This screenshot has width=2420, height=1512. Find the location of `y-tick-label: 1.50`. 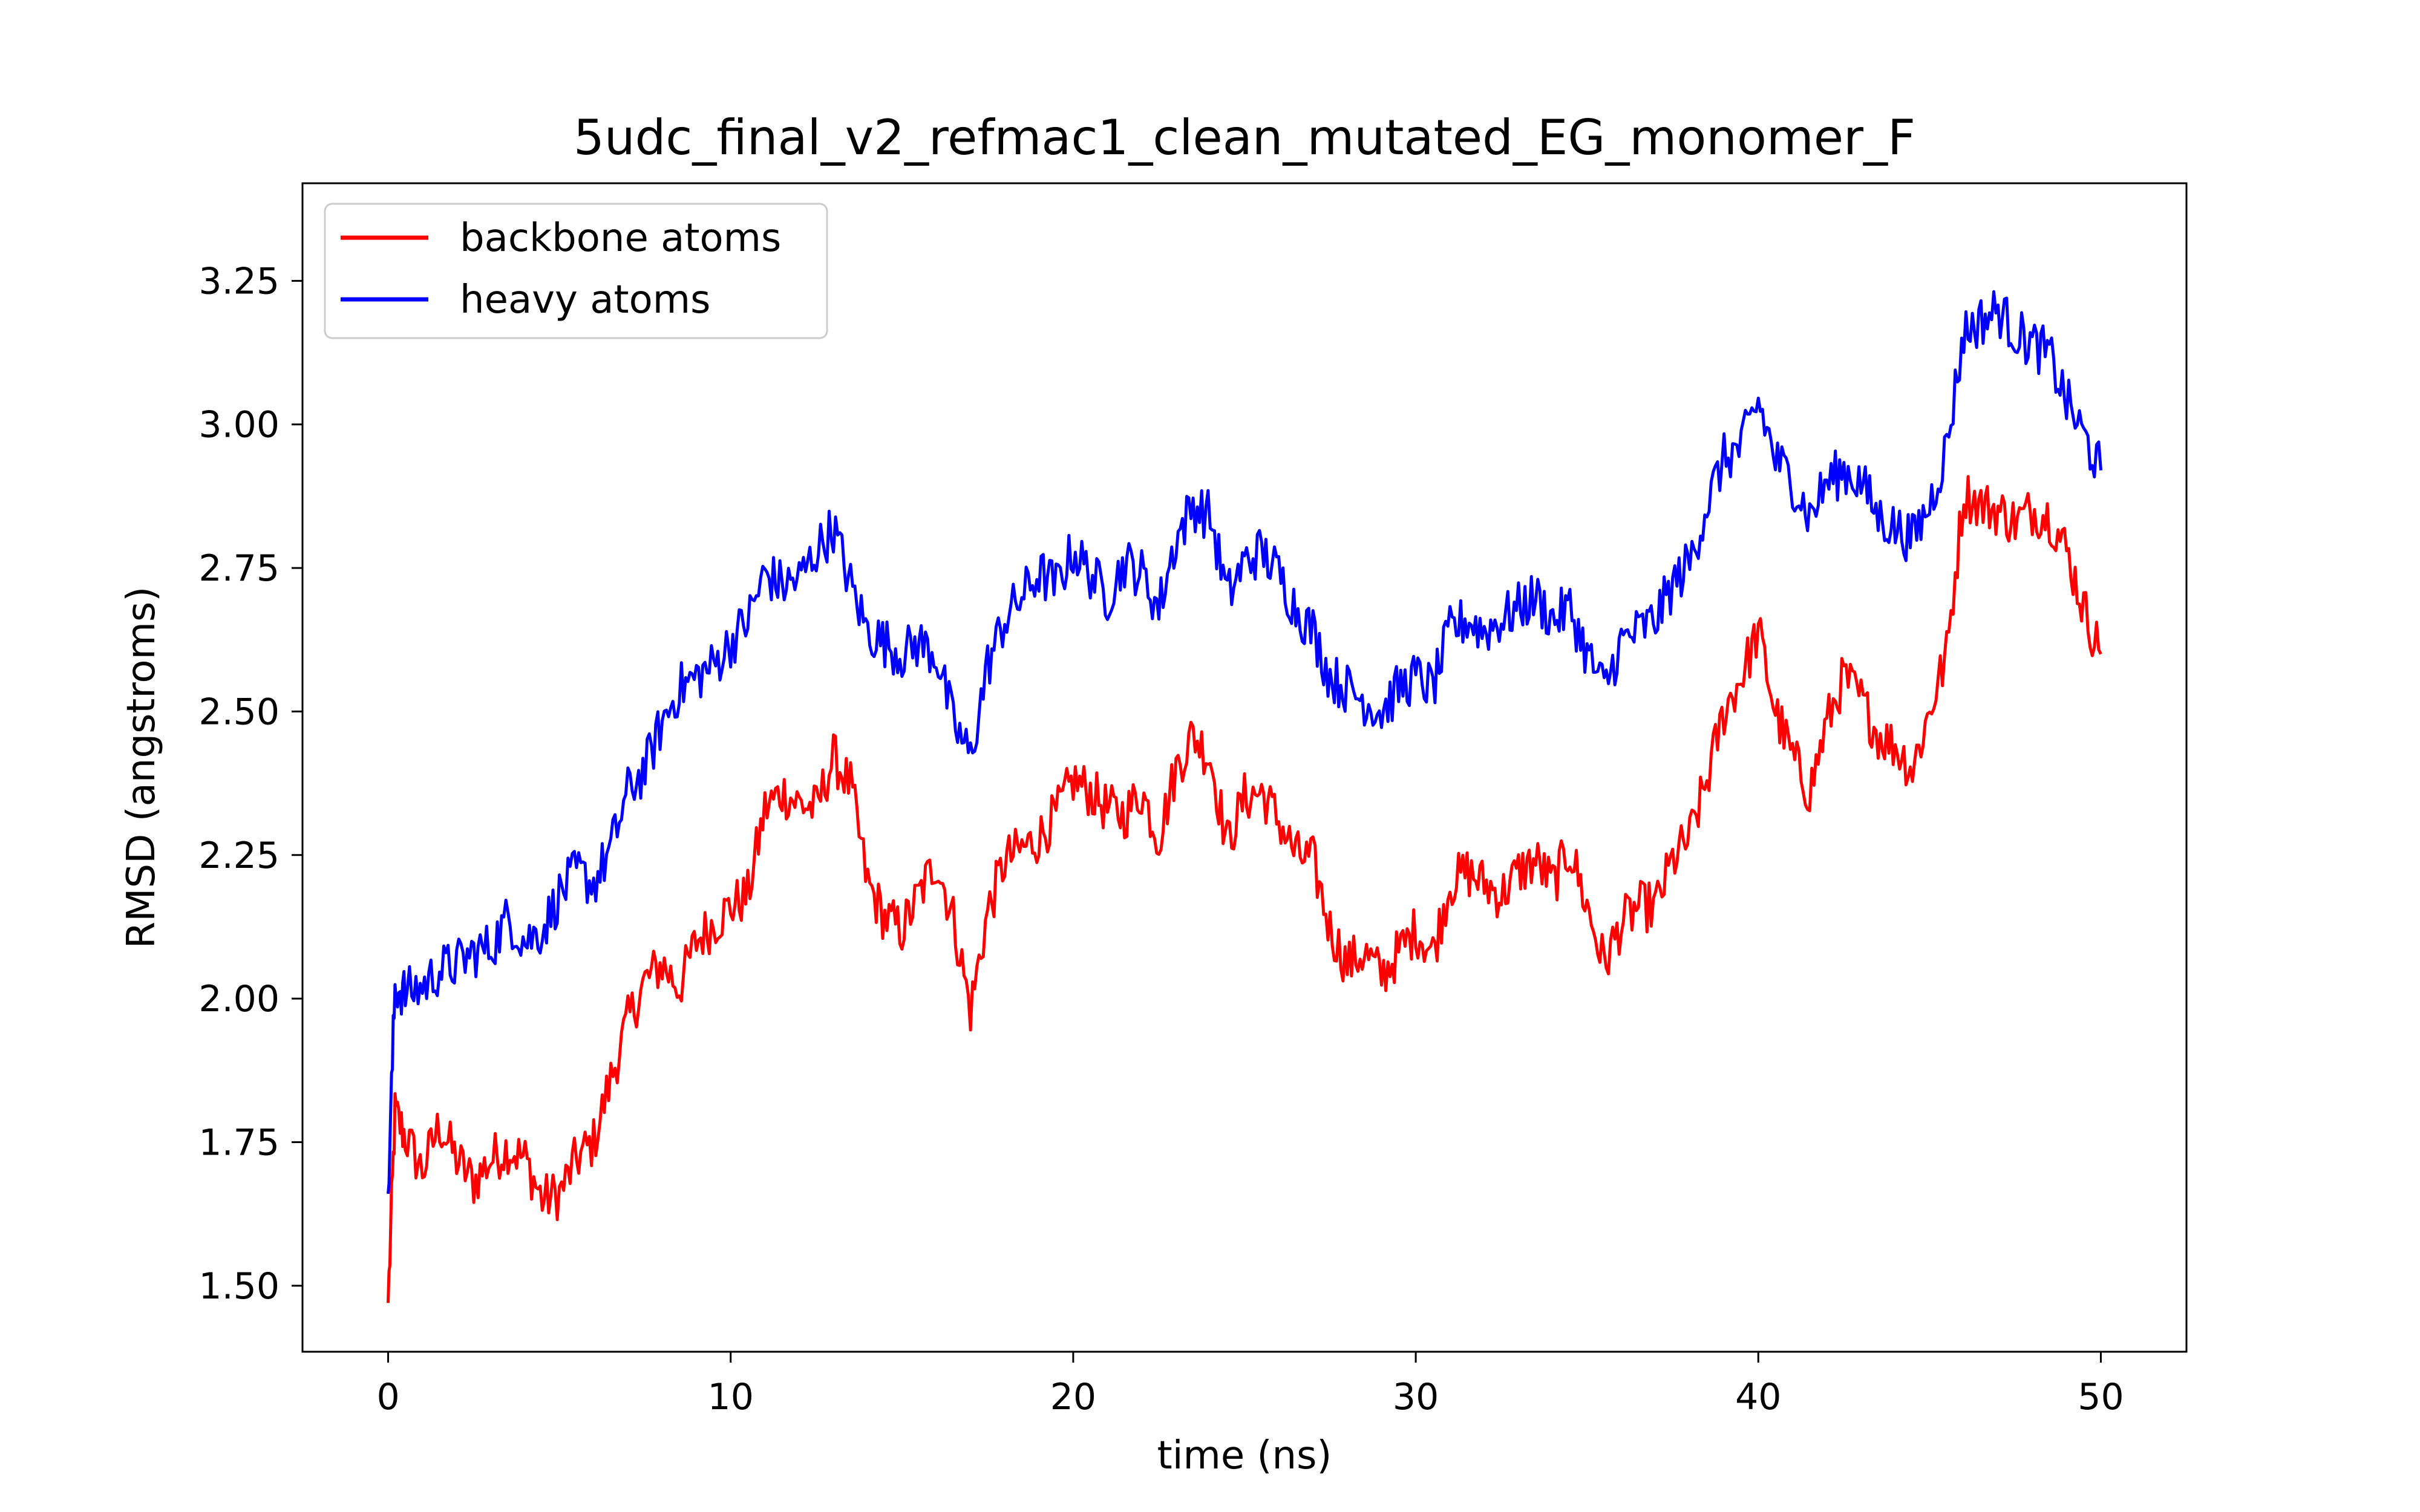

y-tick-label: 1.50 is located at coordinates (239, 1286).